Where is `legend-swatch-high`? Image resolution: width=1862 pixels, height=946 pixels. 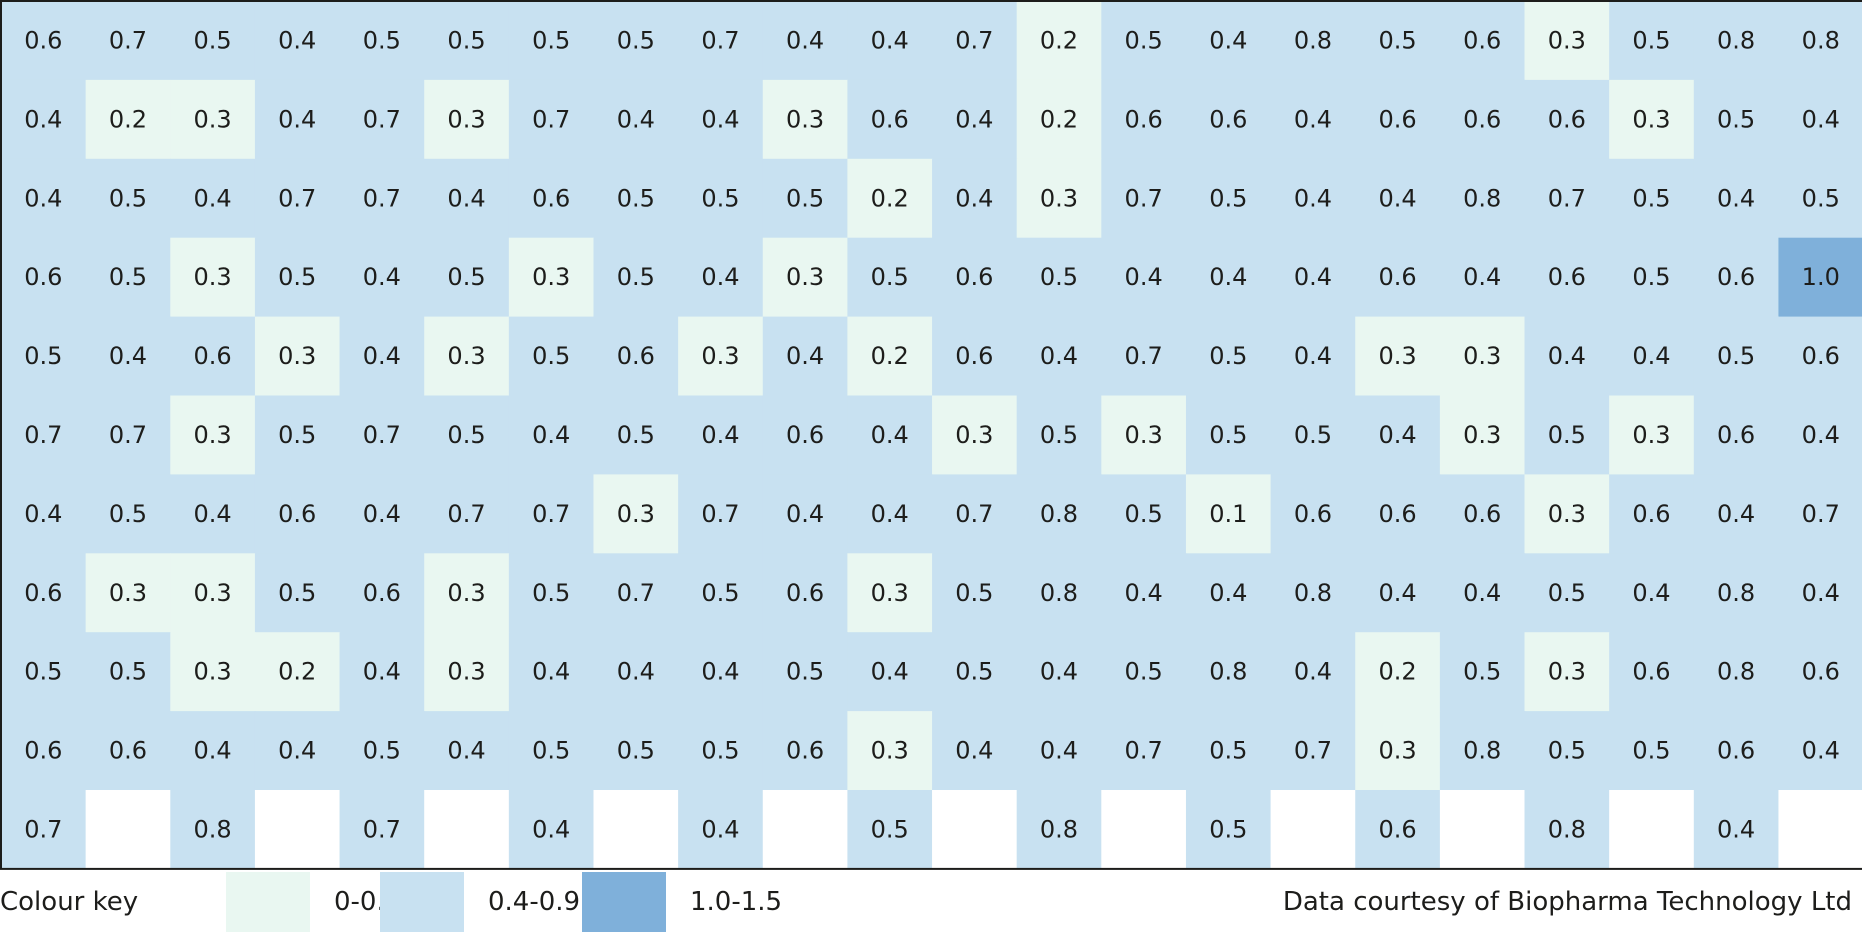
legend-swatch-high is located at coordinates (624, 902).